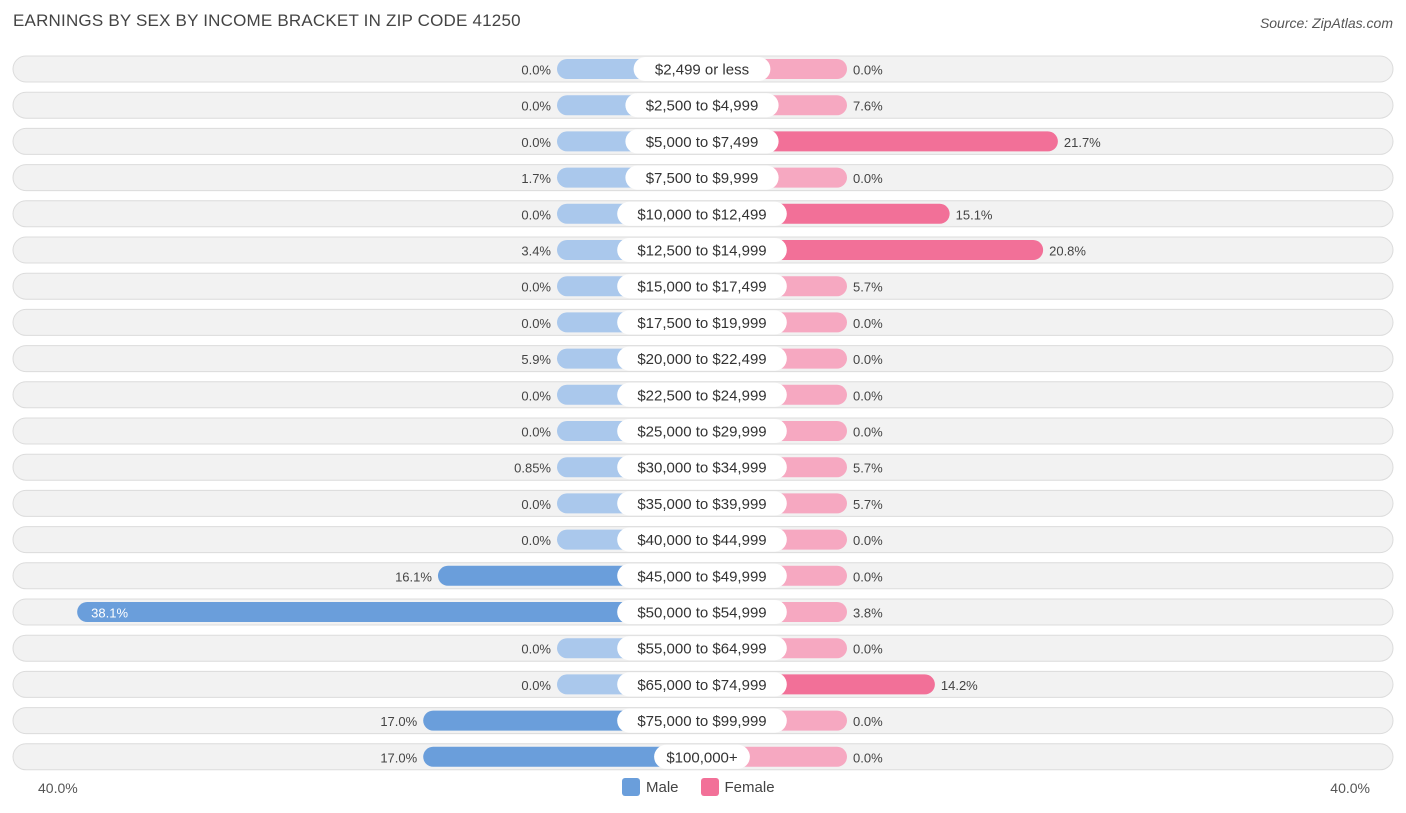  I want to click on category-label: $75,000 to $99,999, so click(701, 721).